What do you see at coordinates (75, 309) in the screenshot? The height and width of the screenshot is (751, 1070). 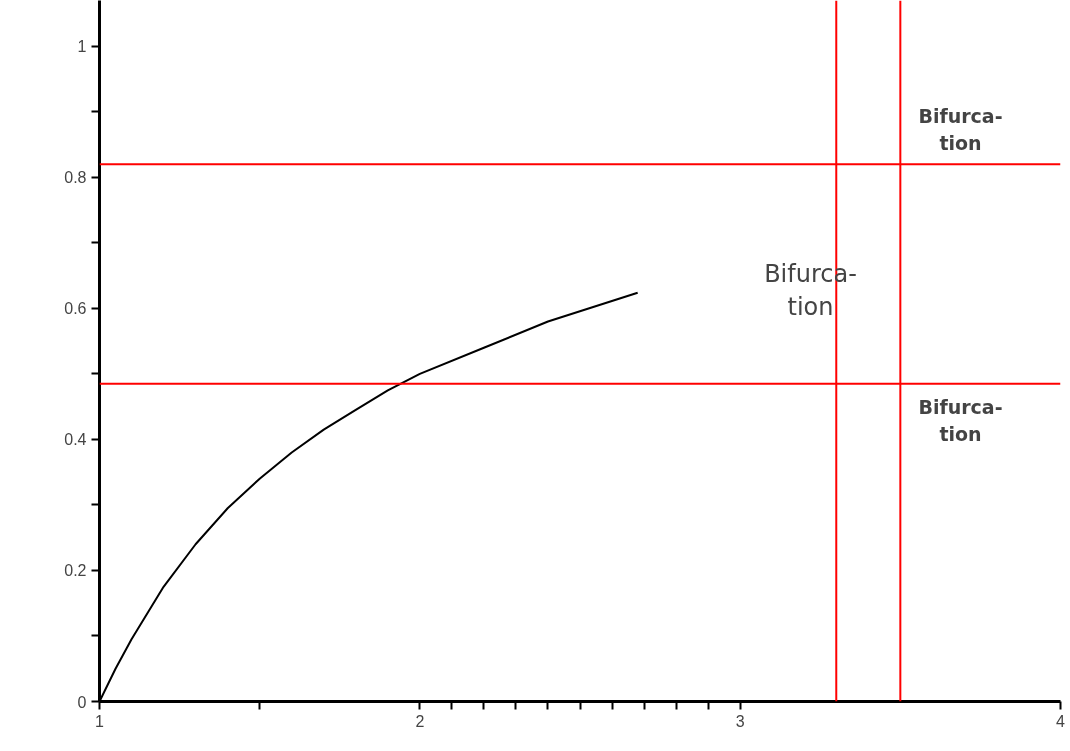 I see `y-tick-label: 0.6` at bounding box center [75, 309].